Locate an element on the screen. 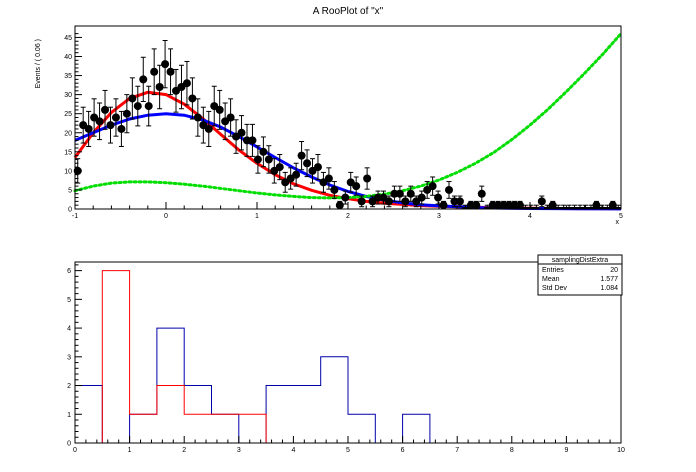 The width and height of the screenshot is (696, 472). y-tick-label: 10 is located at coordinates (68, 171).